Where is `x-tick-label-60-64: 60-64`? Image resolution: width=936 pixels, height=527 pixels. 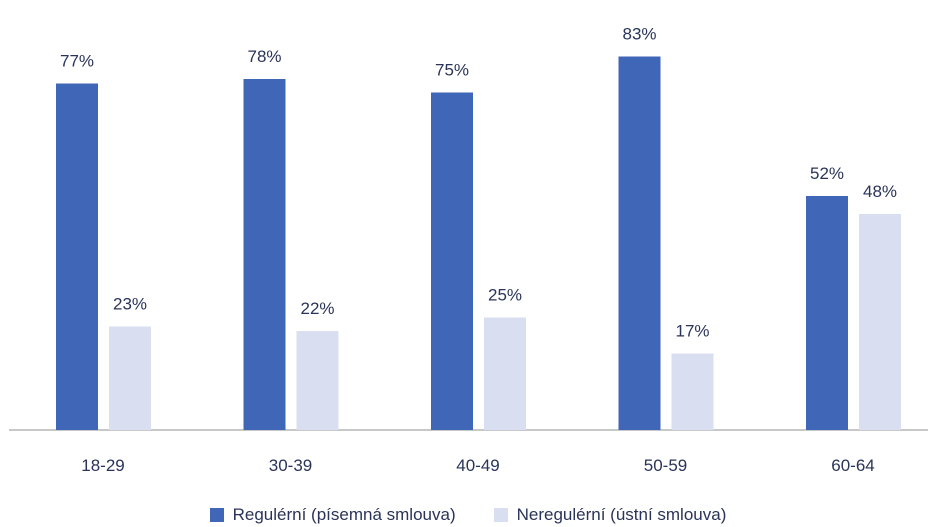
x-tick-label-60-64: 60-64 is located at coordinates (852, 465).